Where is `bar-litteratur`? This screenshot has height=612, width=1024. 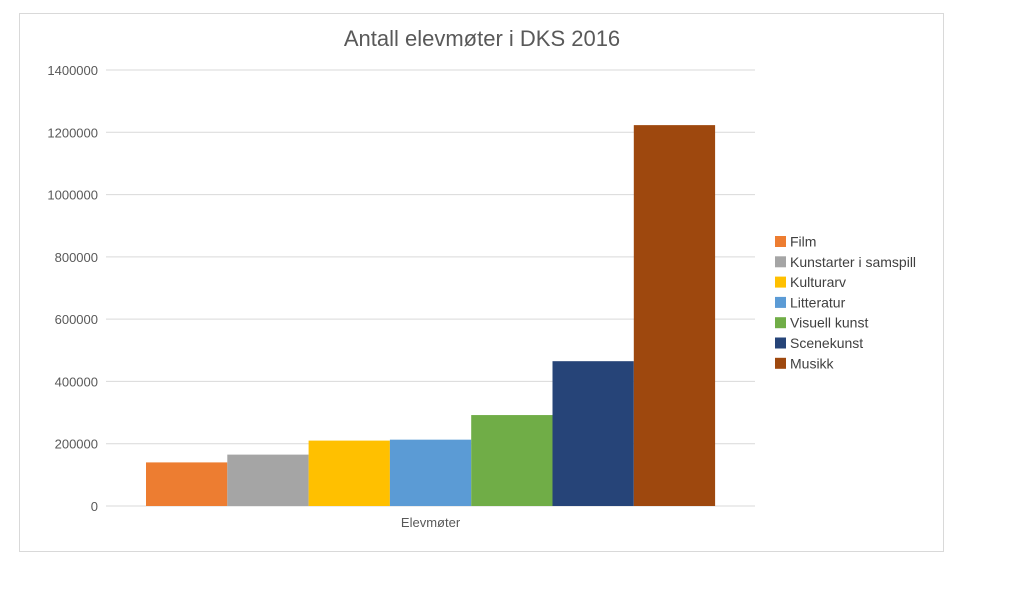
bar-litteratur is located at coordinates (430, 472).